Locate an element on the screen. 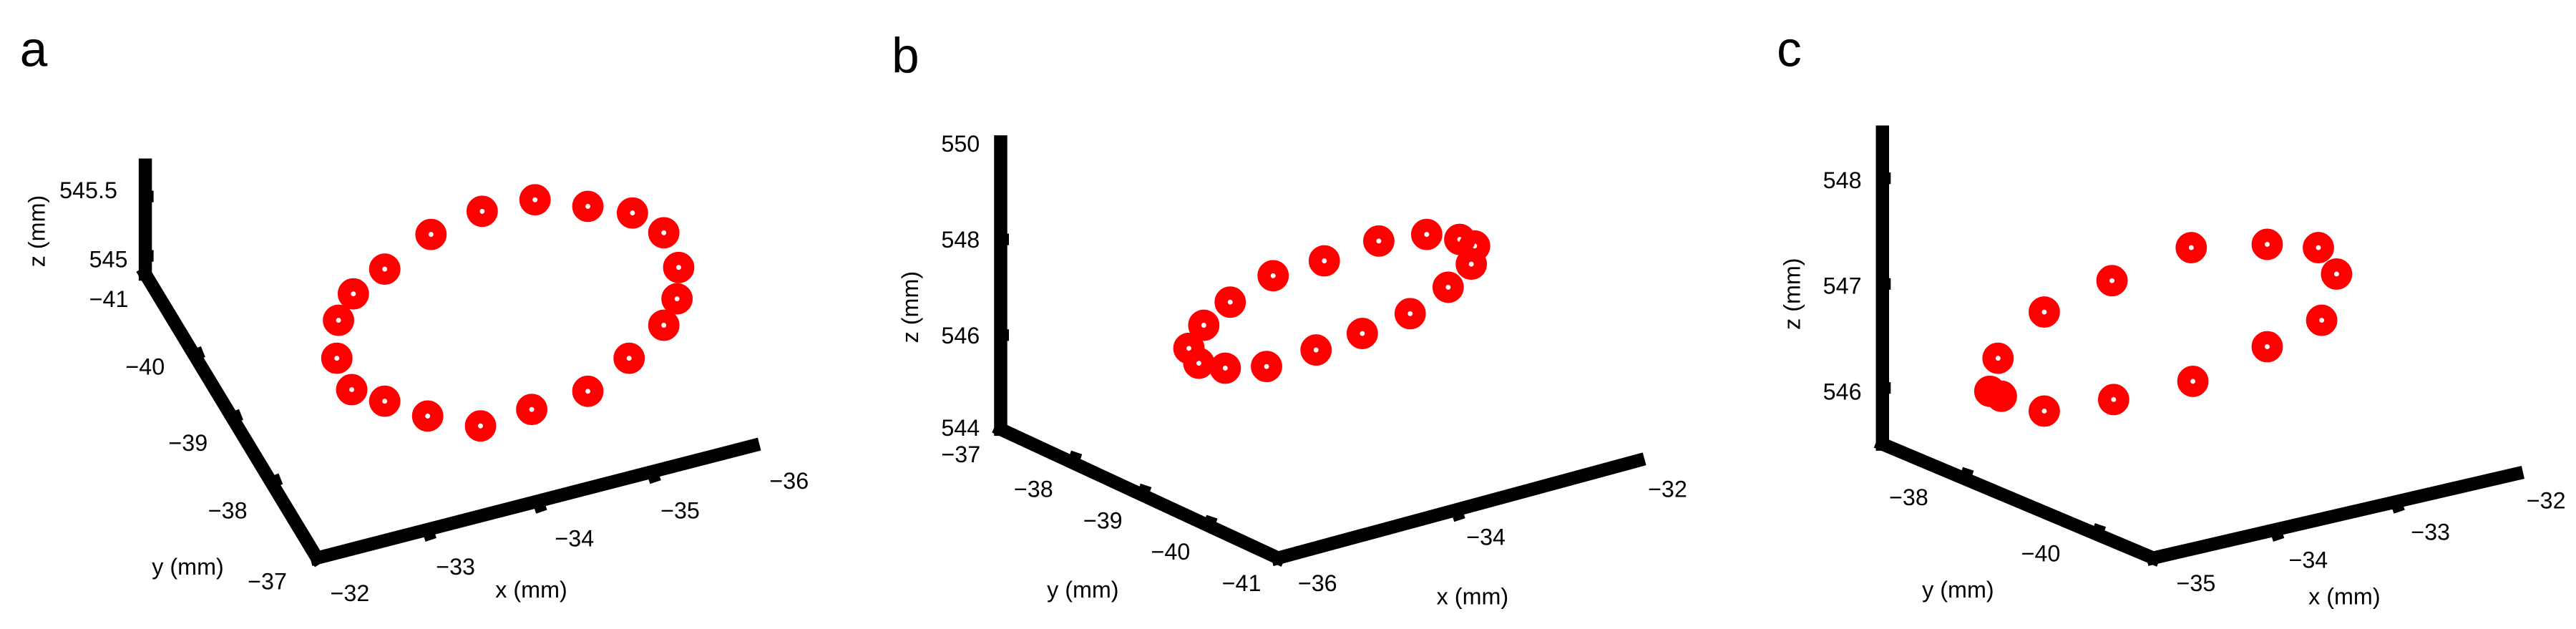 This screenshot has height=629, width=2576. x-axis-label-b: x (mm) is located at coordinates (1472, 596).